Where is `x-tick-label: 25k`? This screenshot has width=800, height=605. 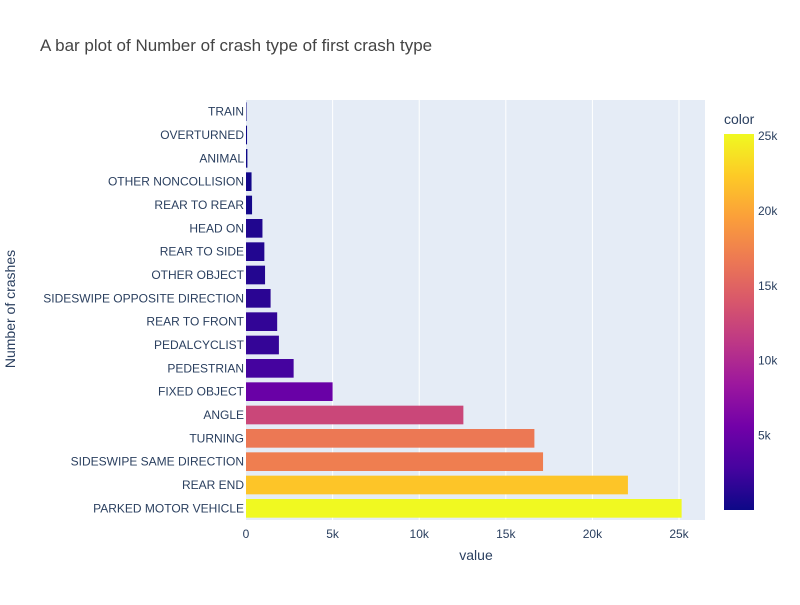 x-tick-label: 25k is located at coordinates (679, 534).